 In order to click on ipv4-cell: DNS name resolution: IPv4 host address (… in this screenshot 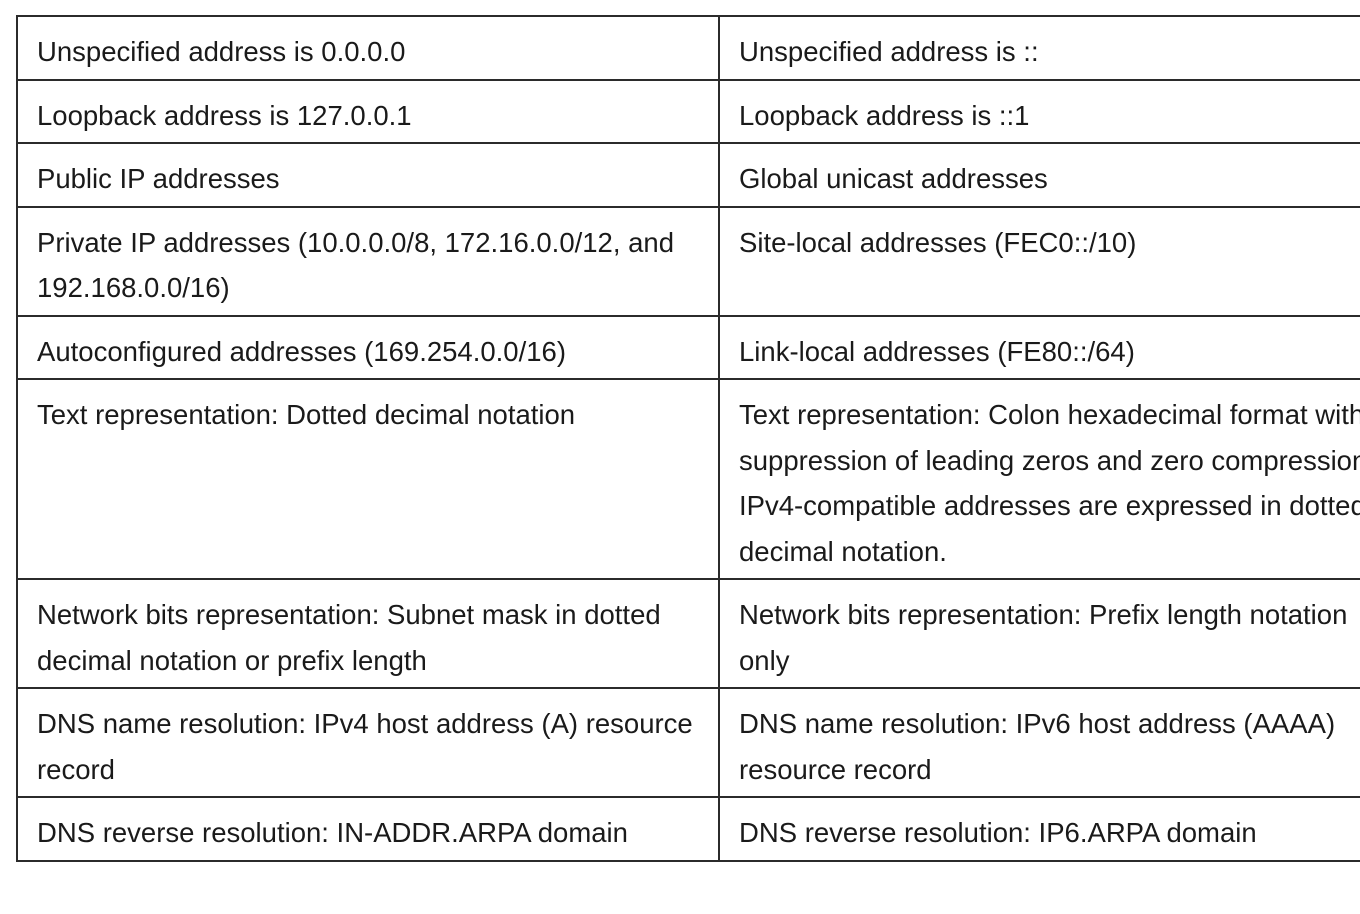, I will do `click(368, 742)`.